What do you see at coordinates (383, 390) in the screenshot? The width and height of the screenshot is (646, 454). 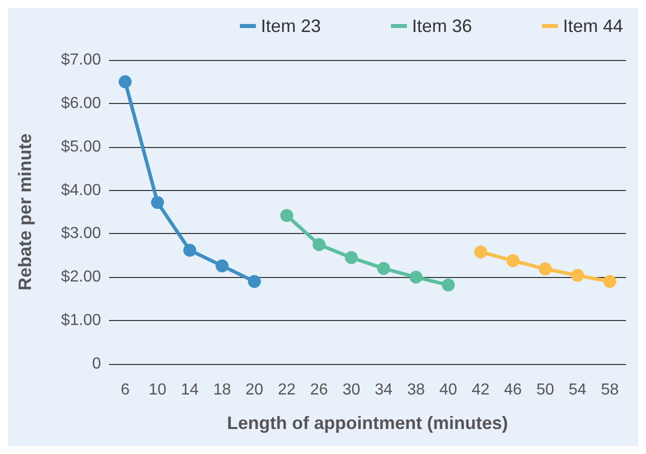 I see `x-tick-label: 34` at bounding box center [383, 390].